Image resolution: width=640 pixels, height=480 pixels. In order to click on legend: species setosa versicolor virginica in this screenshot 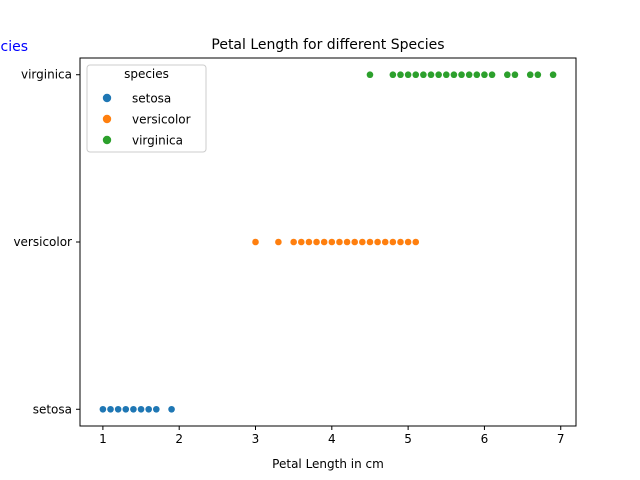, I will do `click(146, 108)`.